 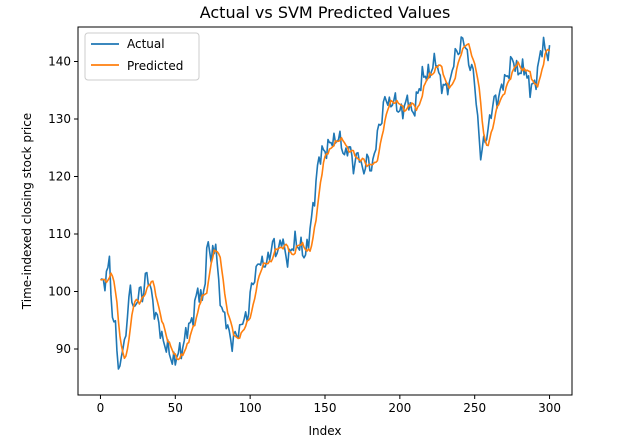 I want to click on x-tick-label: 200, so click(x=399, y=408).